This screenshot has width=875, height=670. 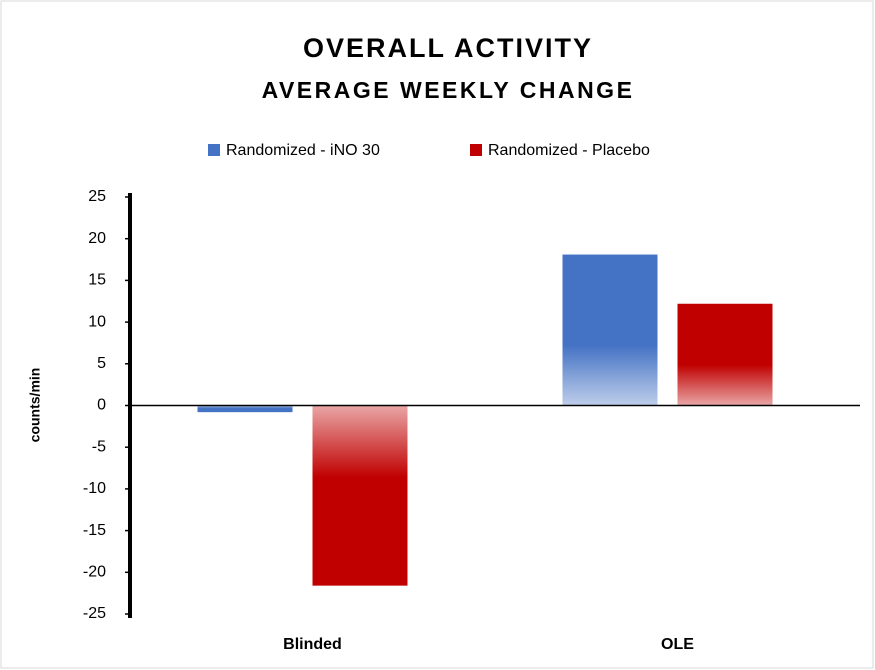 I want to click on y-tick-label: -10, so click(x=94, y=488).